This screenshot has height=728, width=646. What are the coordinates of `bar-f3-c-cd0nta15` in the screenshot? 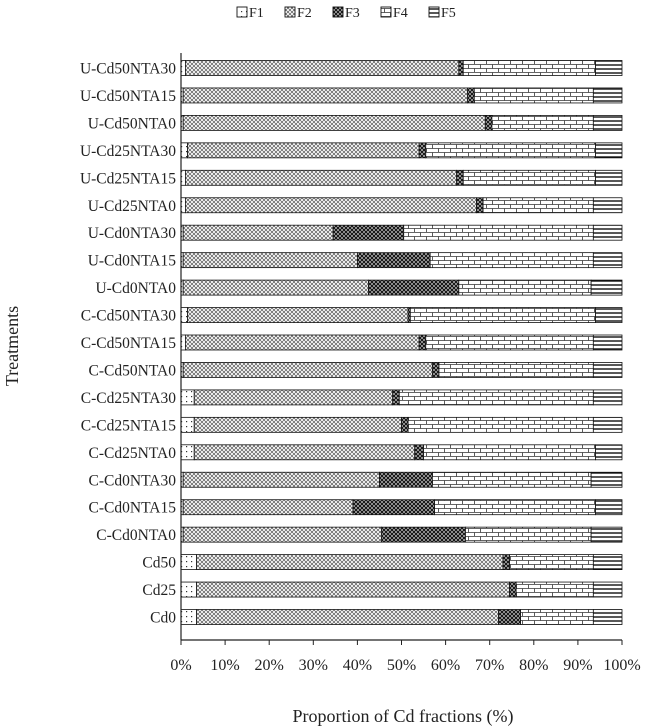 It's located at (393, 507).